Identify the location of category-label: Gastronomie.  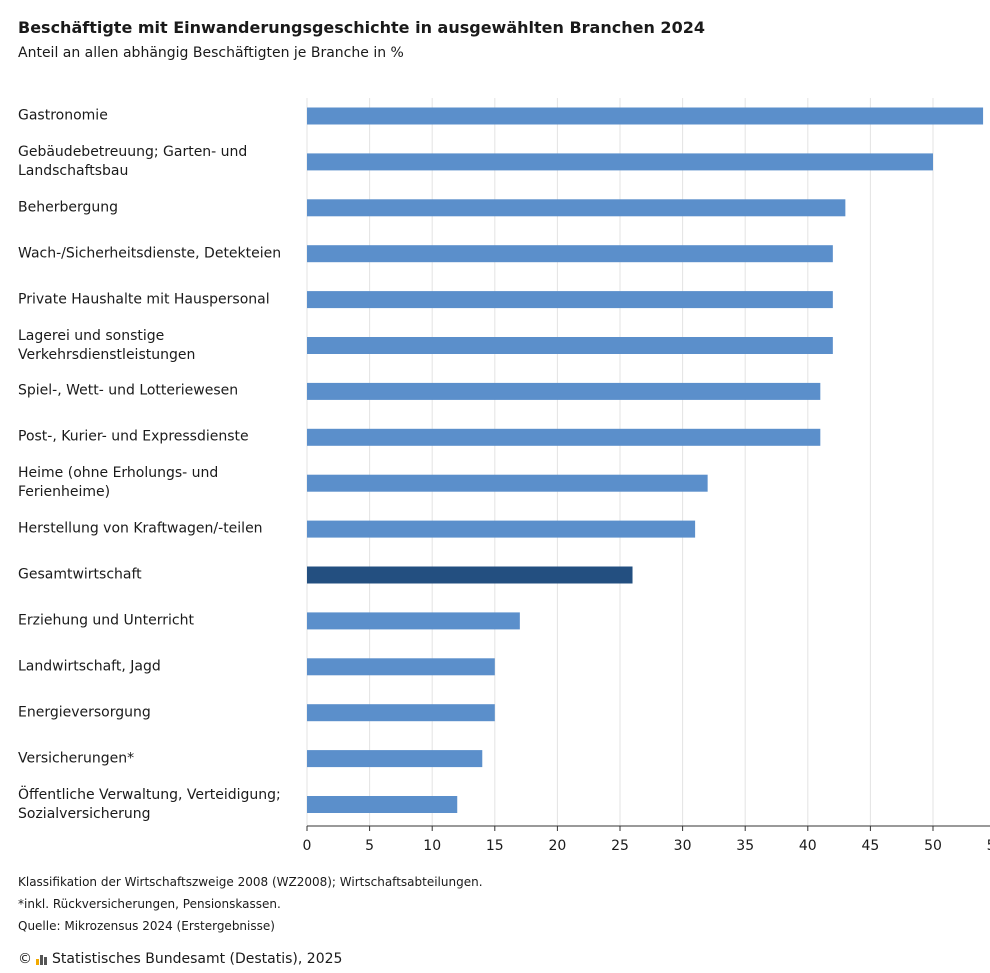
(63, 115).